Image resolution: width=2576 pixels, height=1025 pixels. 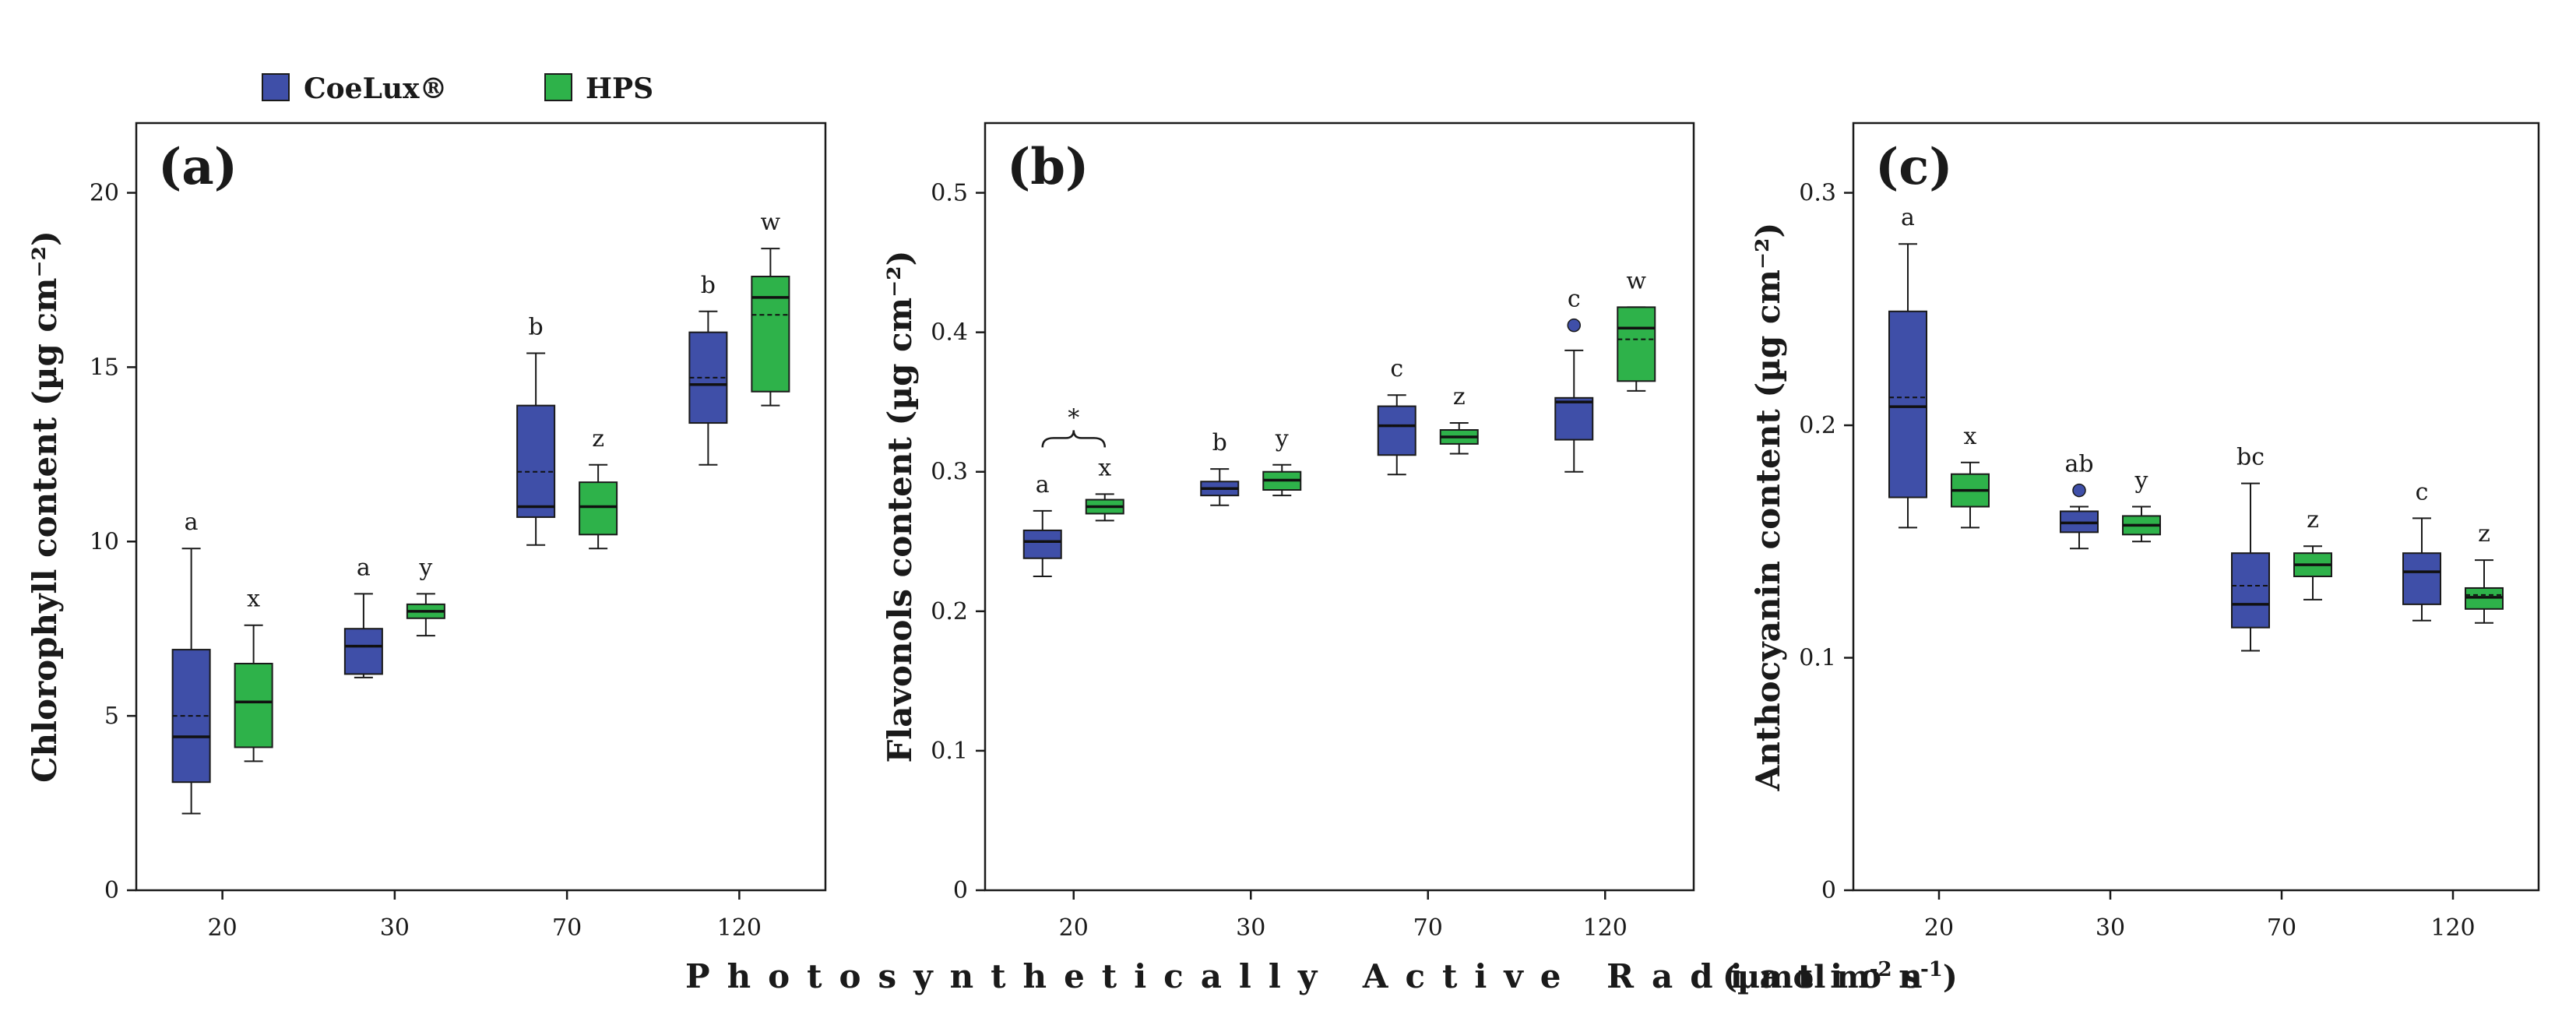 What do you see at coordinates (111, 717) in the screenshot?
I see `y-tick-label: 5` at bounding box center [111, 717].